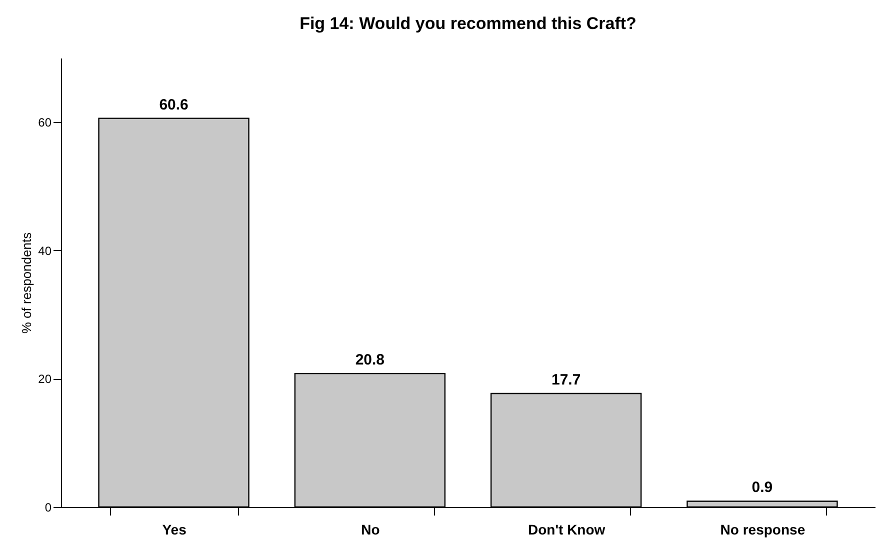 The width and height of the screenshot is (895, 552). I want to click on chart-title: Fig 14: Would you recommend this Craft?, so click(468, 23).